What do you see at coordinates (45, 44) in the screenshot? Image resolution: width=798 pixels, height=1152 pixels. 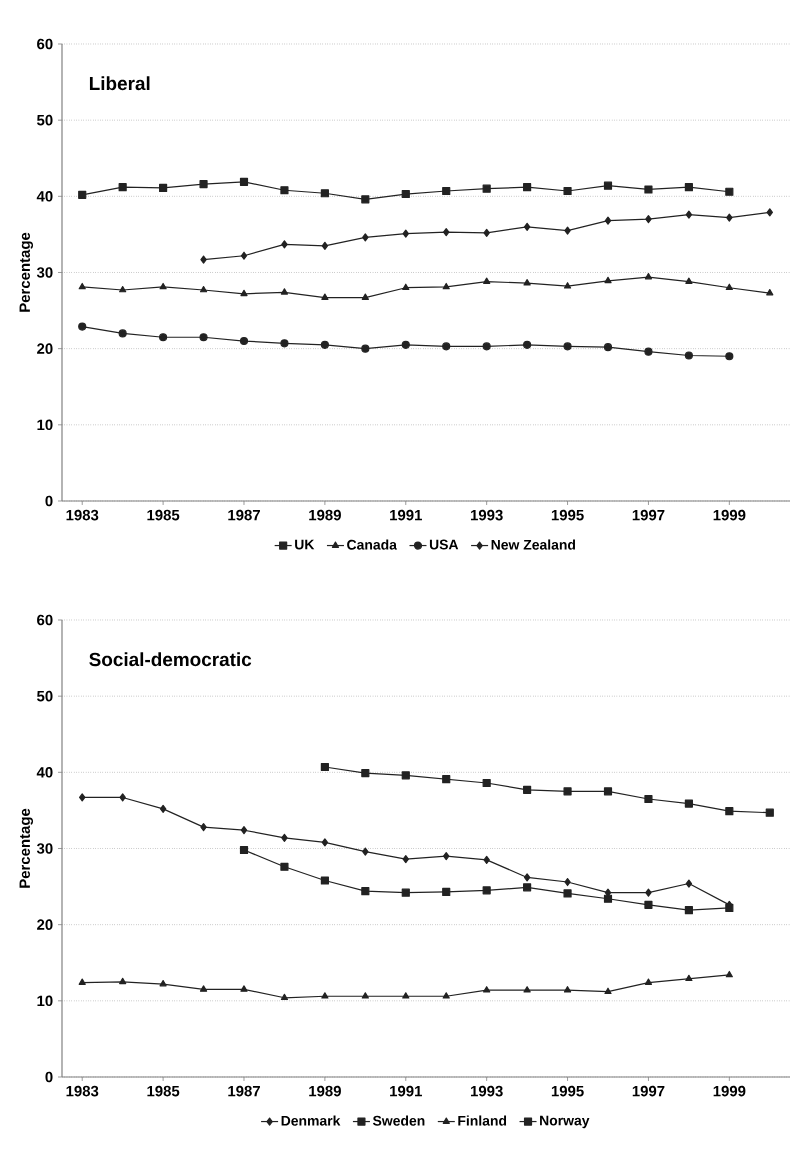 I see `y-tick-label: 60` at bounding box center [45, 44].